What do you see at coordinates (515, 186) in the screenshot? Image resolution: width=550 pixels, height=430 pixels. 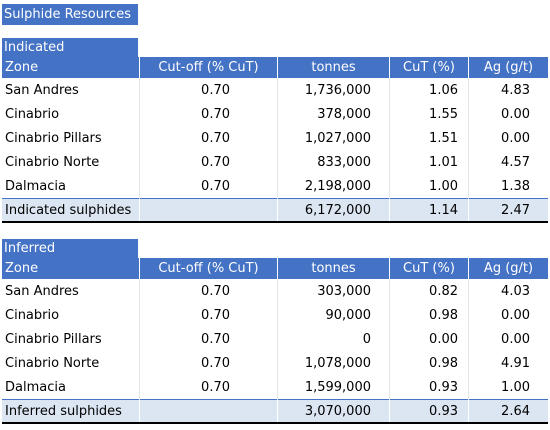 I see `ag-cell: 1.38` at bounding box center [515, 186].